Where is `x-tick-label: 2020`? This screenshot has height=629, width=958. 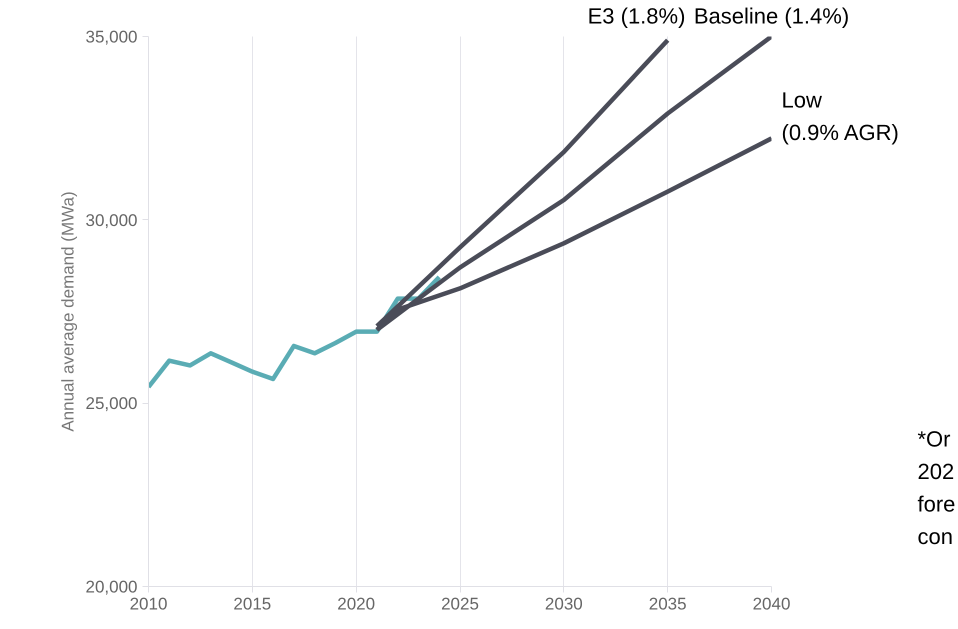 x-tick-label: 2020 is located at coordinates (356, 604).